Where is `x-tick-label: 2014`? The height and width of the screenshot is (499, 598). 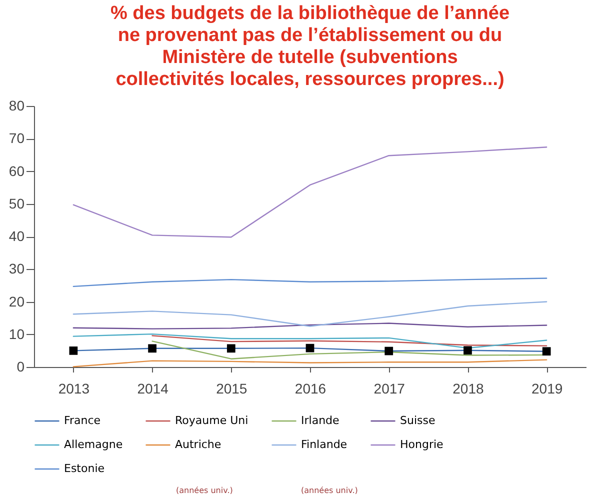
x-tick-label: 2014 is located at coordinates (153, 388).